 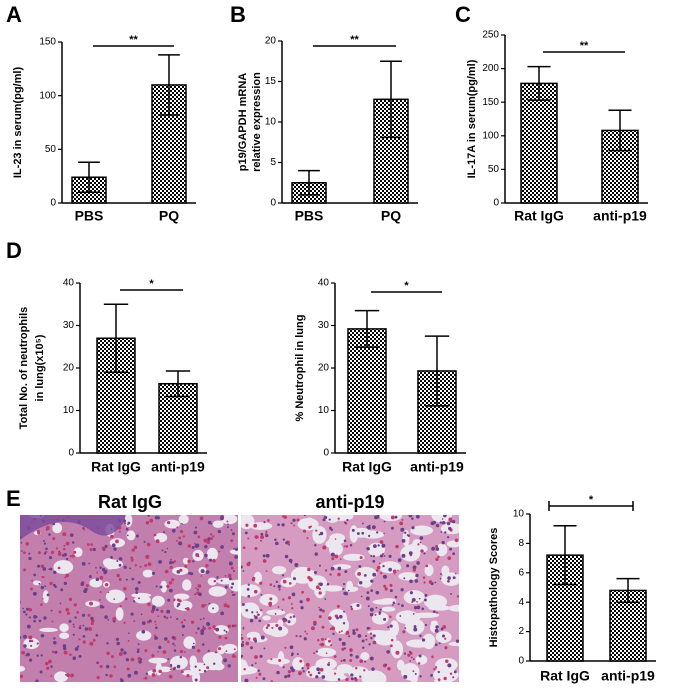 I want to click on x-tick-label: anti-p19, so click(x=437, y=467).